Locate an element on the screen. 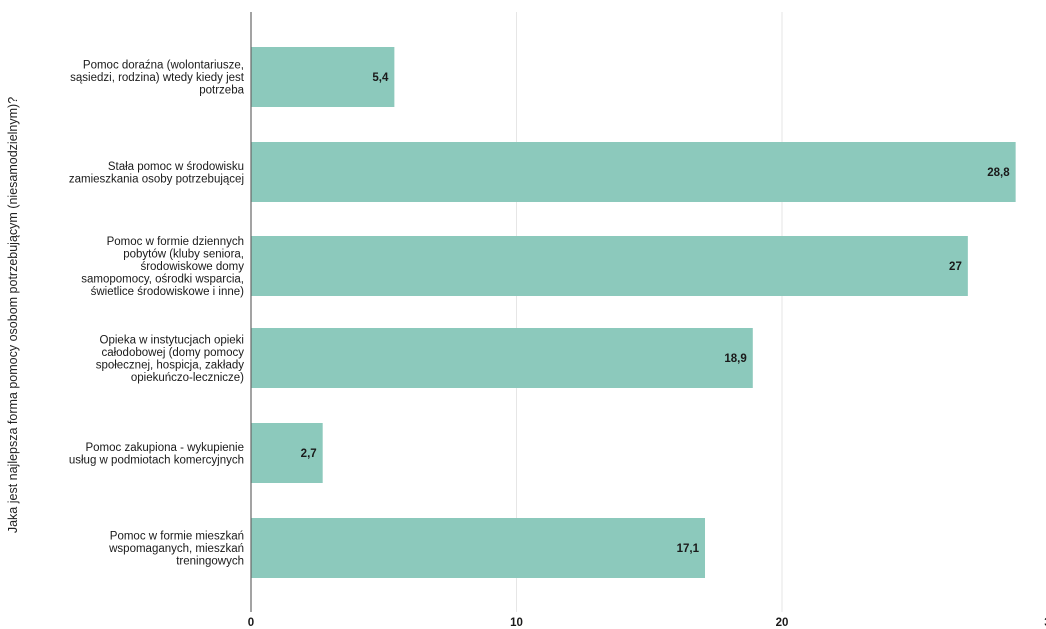 This screenshot has height=629, width=1046. category-label-line: wspomaganych, mieszkań is located at coordinates (176, 549).